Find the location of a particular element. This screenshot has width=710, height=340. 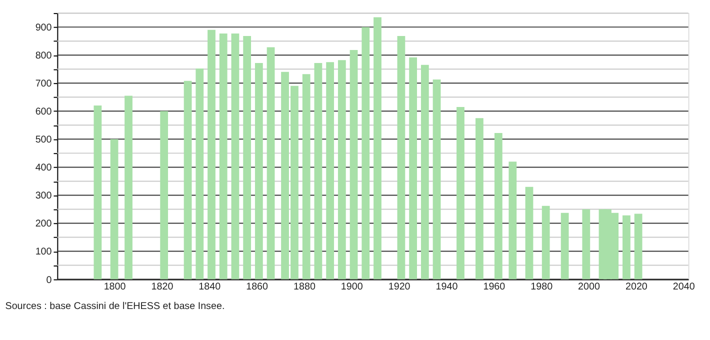

y-tick-label: 0 is located at coordinates (49, 280).